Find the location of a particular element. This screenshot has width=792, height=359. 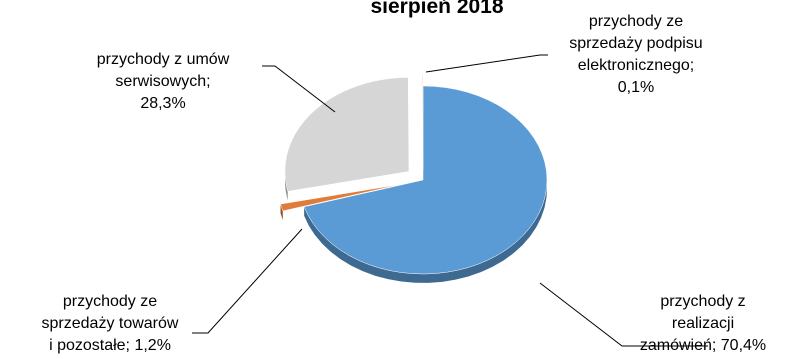

pie-slice-przychody-ze-sprzedazy-towarow-i-pozostale is located at coordinates (341, 197).